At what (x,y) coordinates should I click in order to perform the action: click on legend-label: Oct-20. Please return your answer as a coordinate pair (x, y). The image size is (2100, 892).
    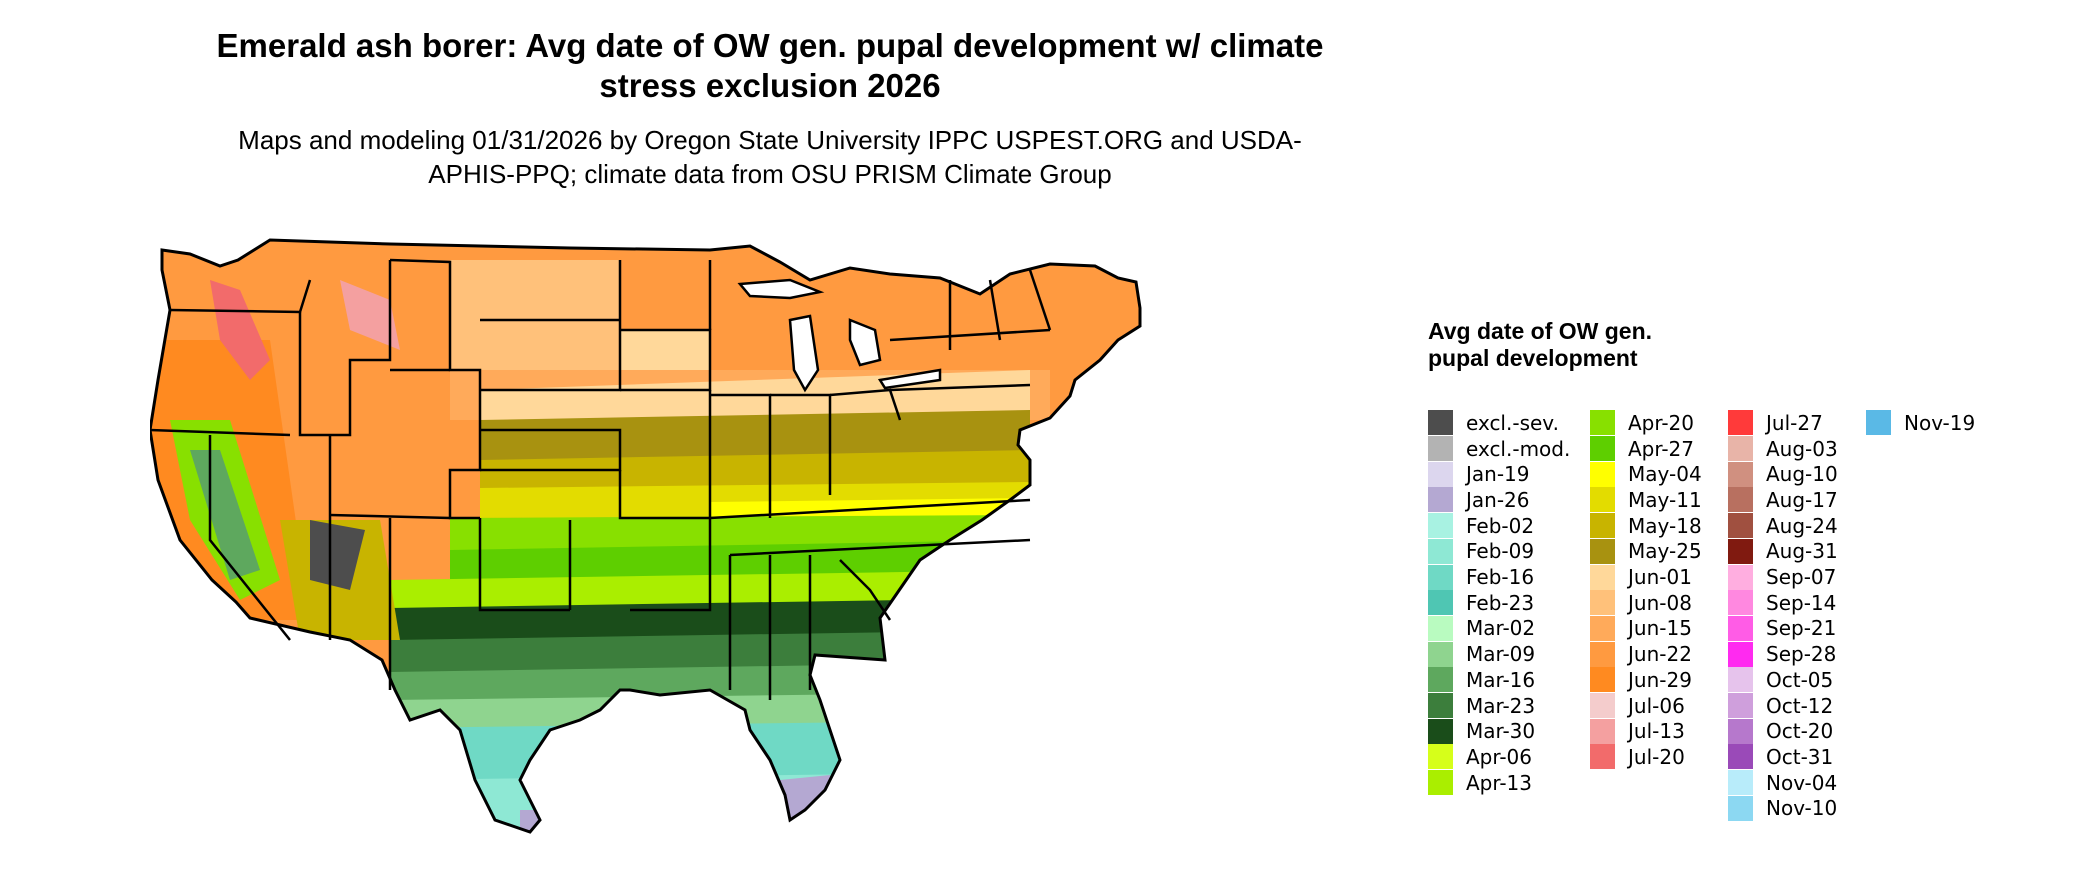
    Looking at the image, I should click on (1800, 731).